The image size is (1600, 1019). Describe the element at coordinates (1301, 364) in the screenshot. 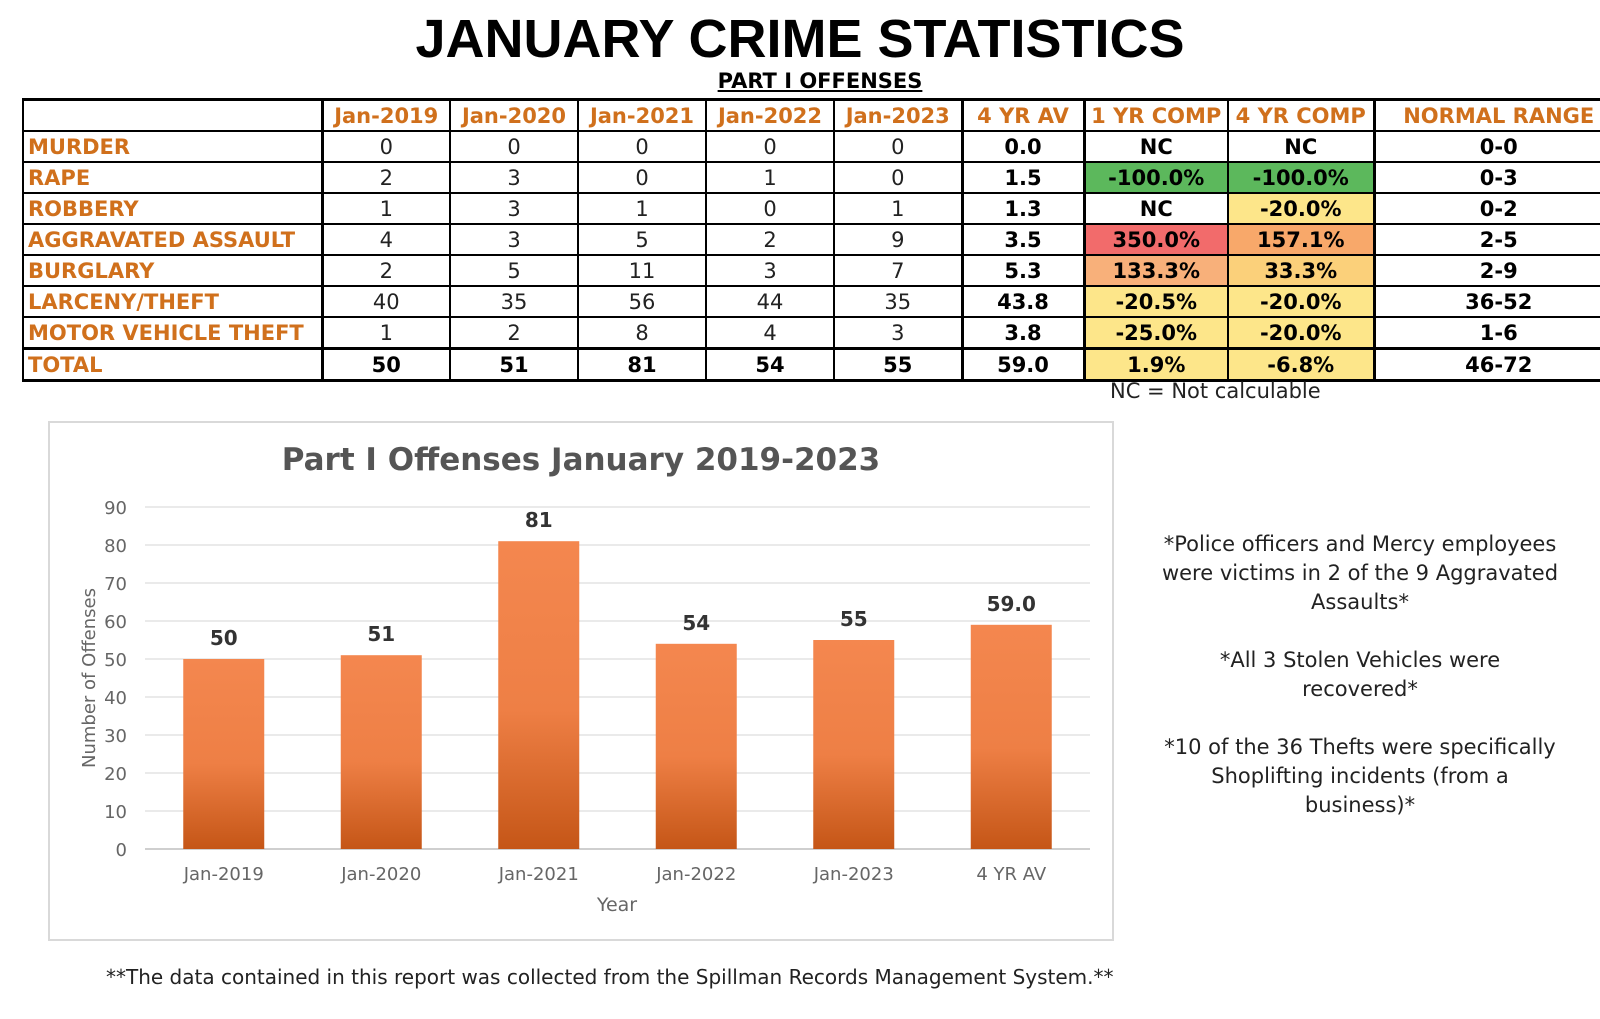

I see `four-year-comp-cell: -6.8%` at that location.